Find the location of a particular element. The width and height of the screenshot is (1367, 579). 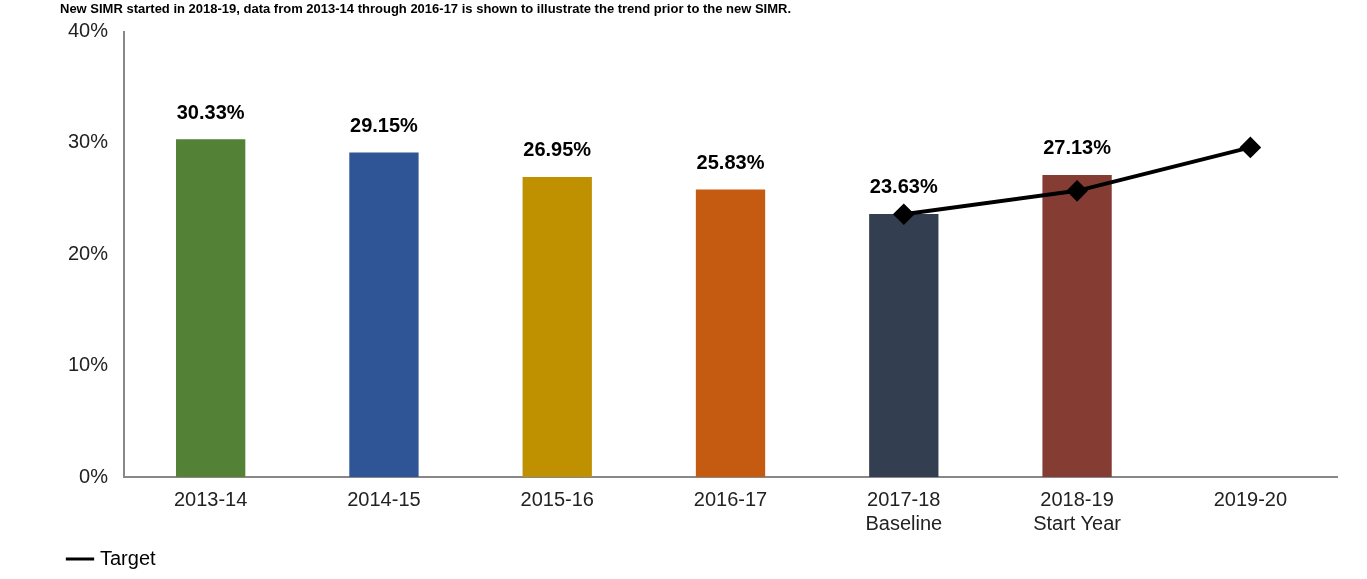

legend-label: Target is located at coordinates (128, 557).